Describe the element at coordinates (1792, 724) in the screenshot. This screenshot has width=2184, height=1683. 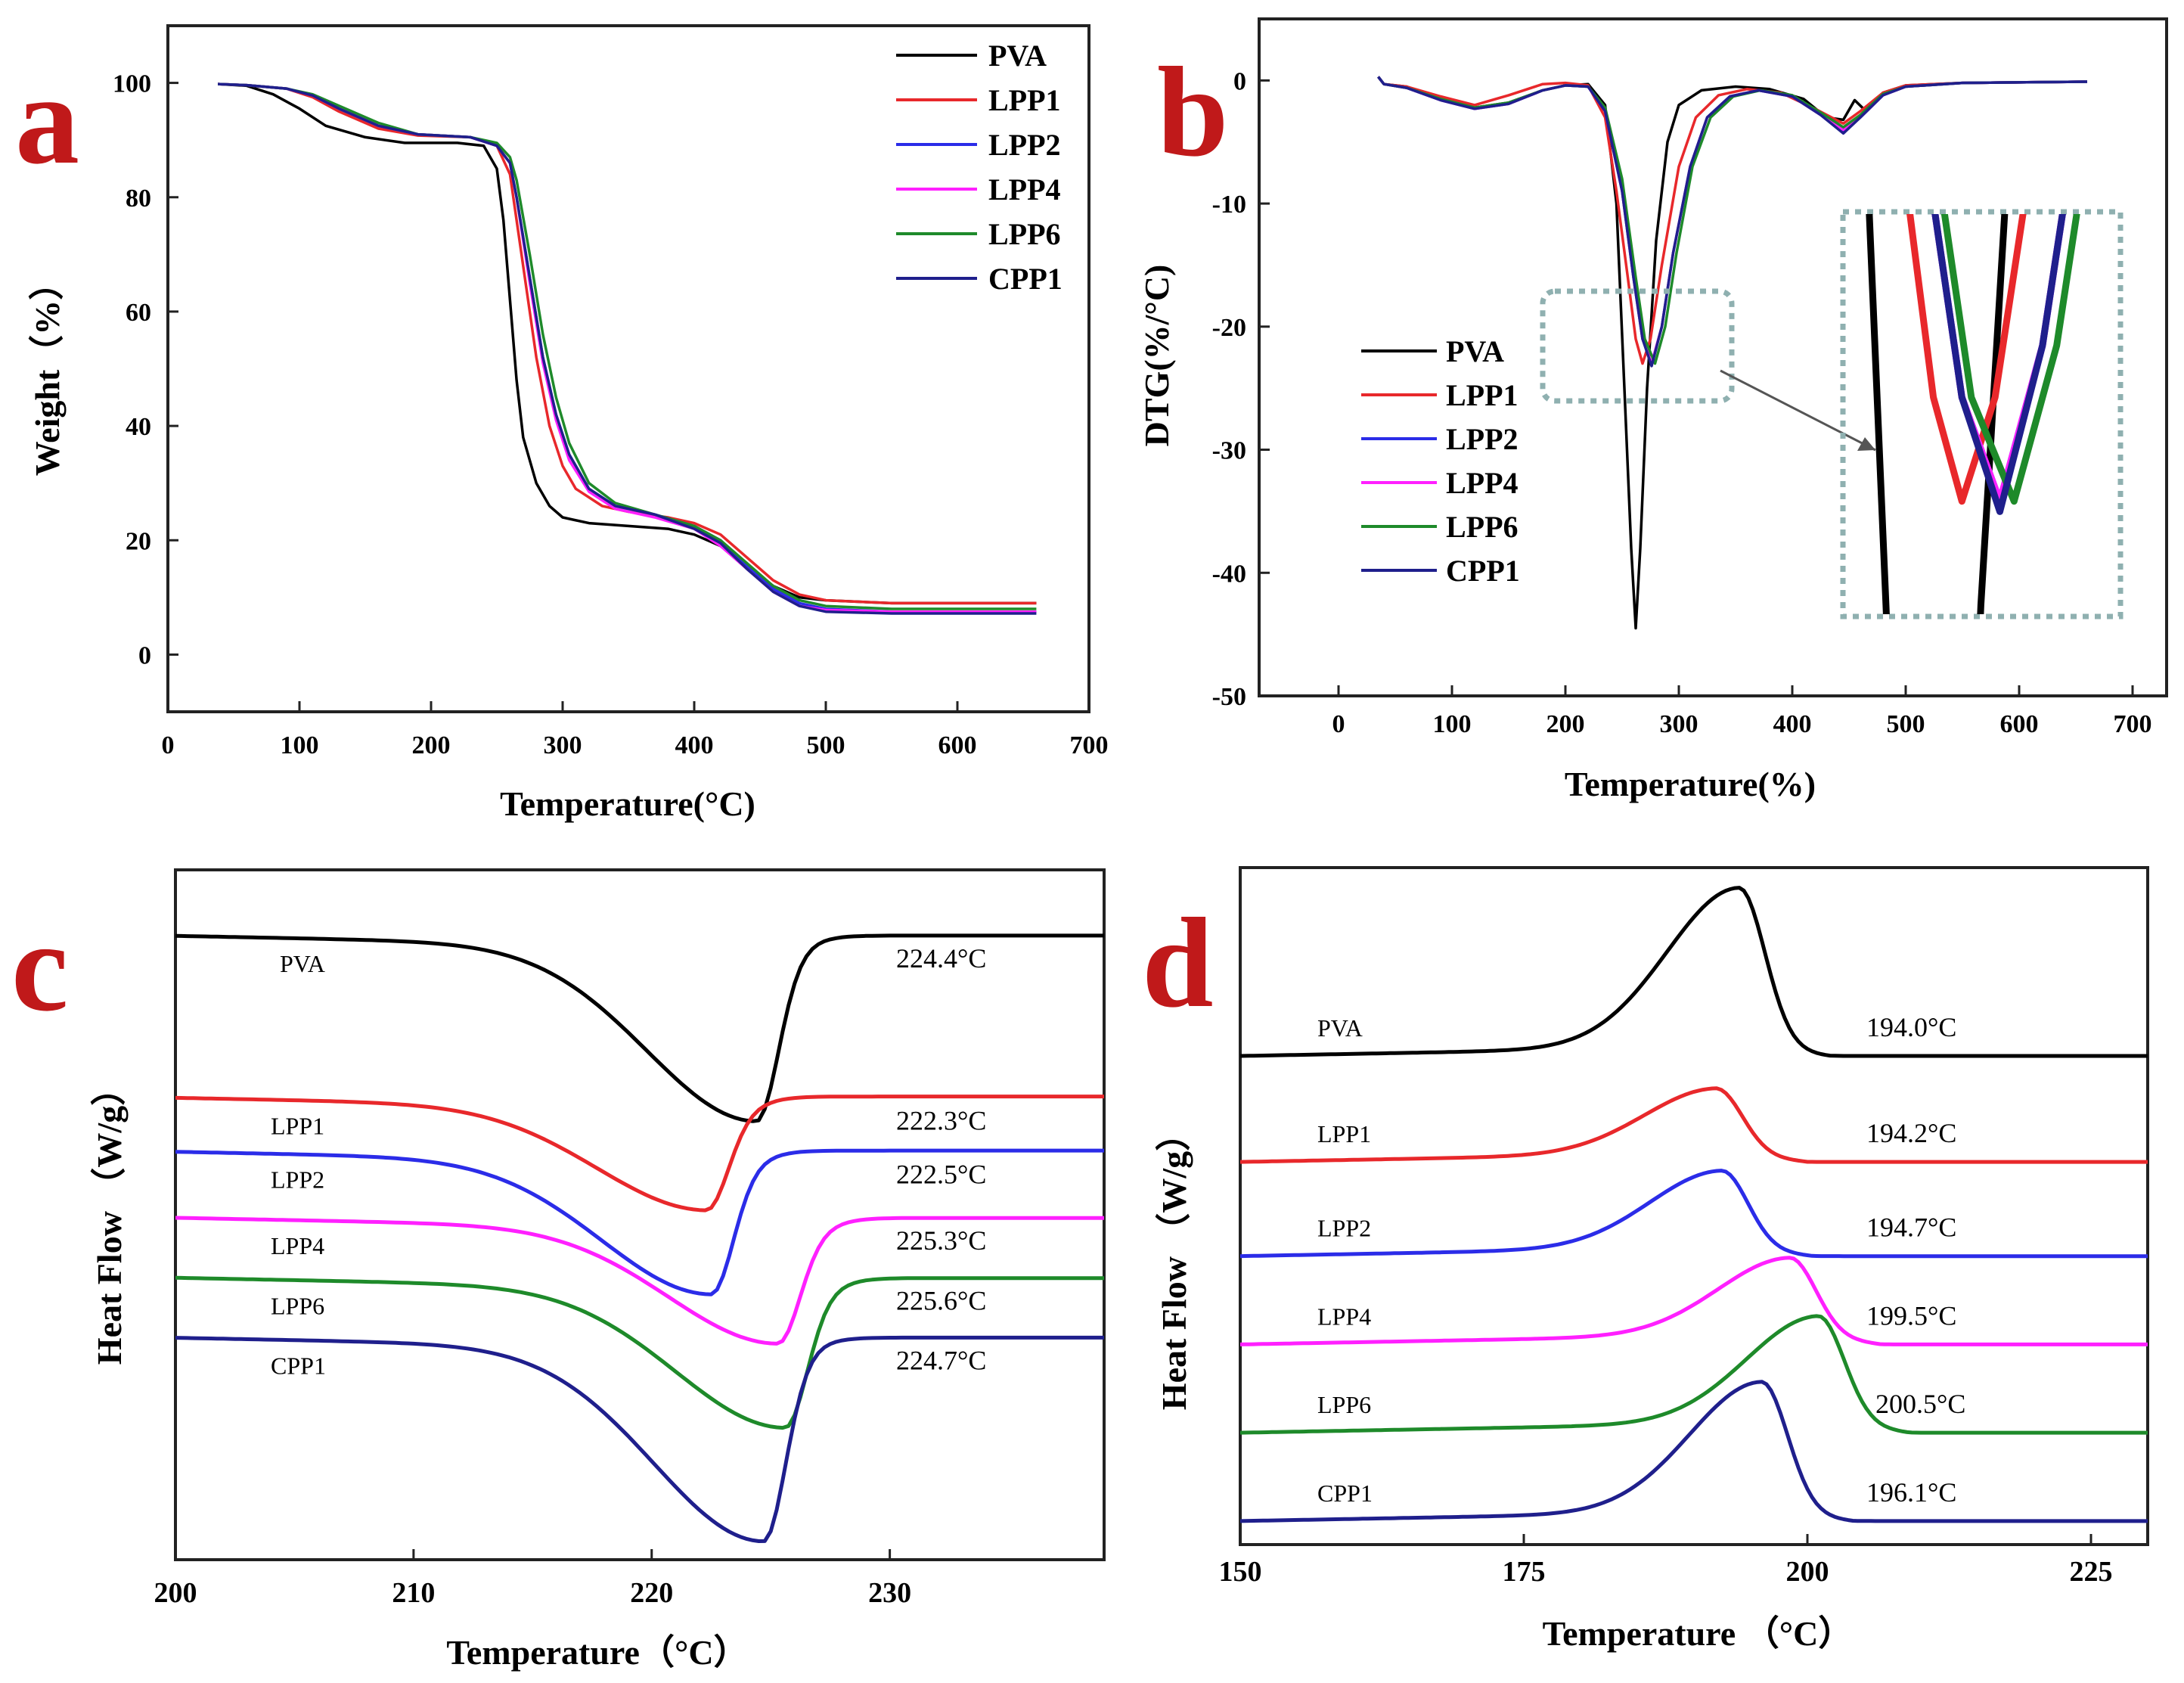
I see `panel-b-x-tick-label: 400` at that location.